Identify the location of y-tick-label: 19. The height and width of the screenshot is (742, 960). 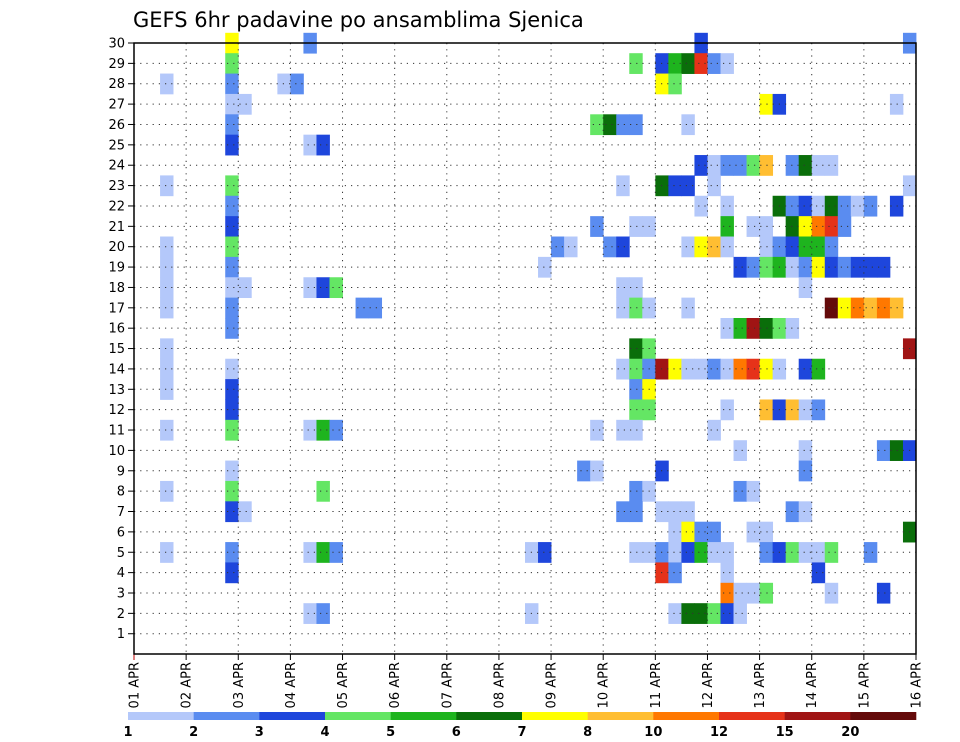
(116, 268).